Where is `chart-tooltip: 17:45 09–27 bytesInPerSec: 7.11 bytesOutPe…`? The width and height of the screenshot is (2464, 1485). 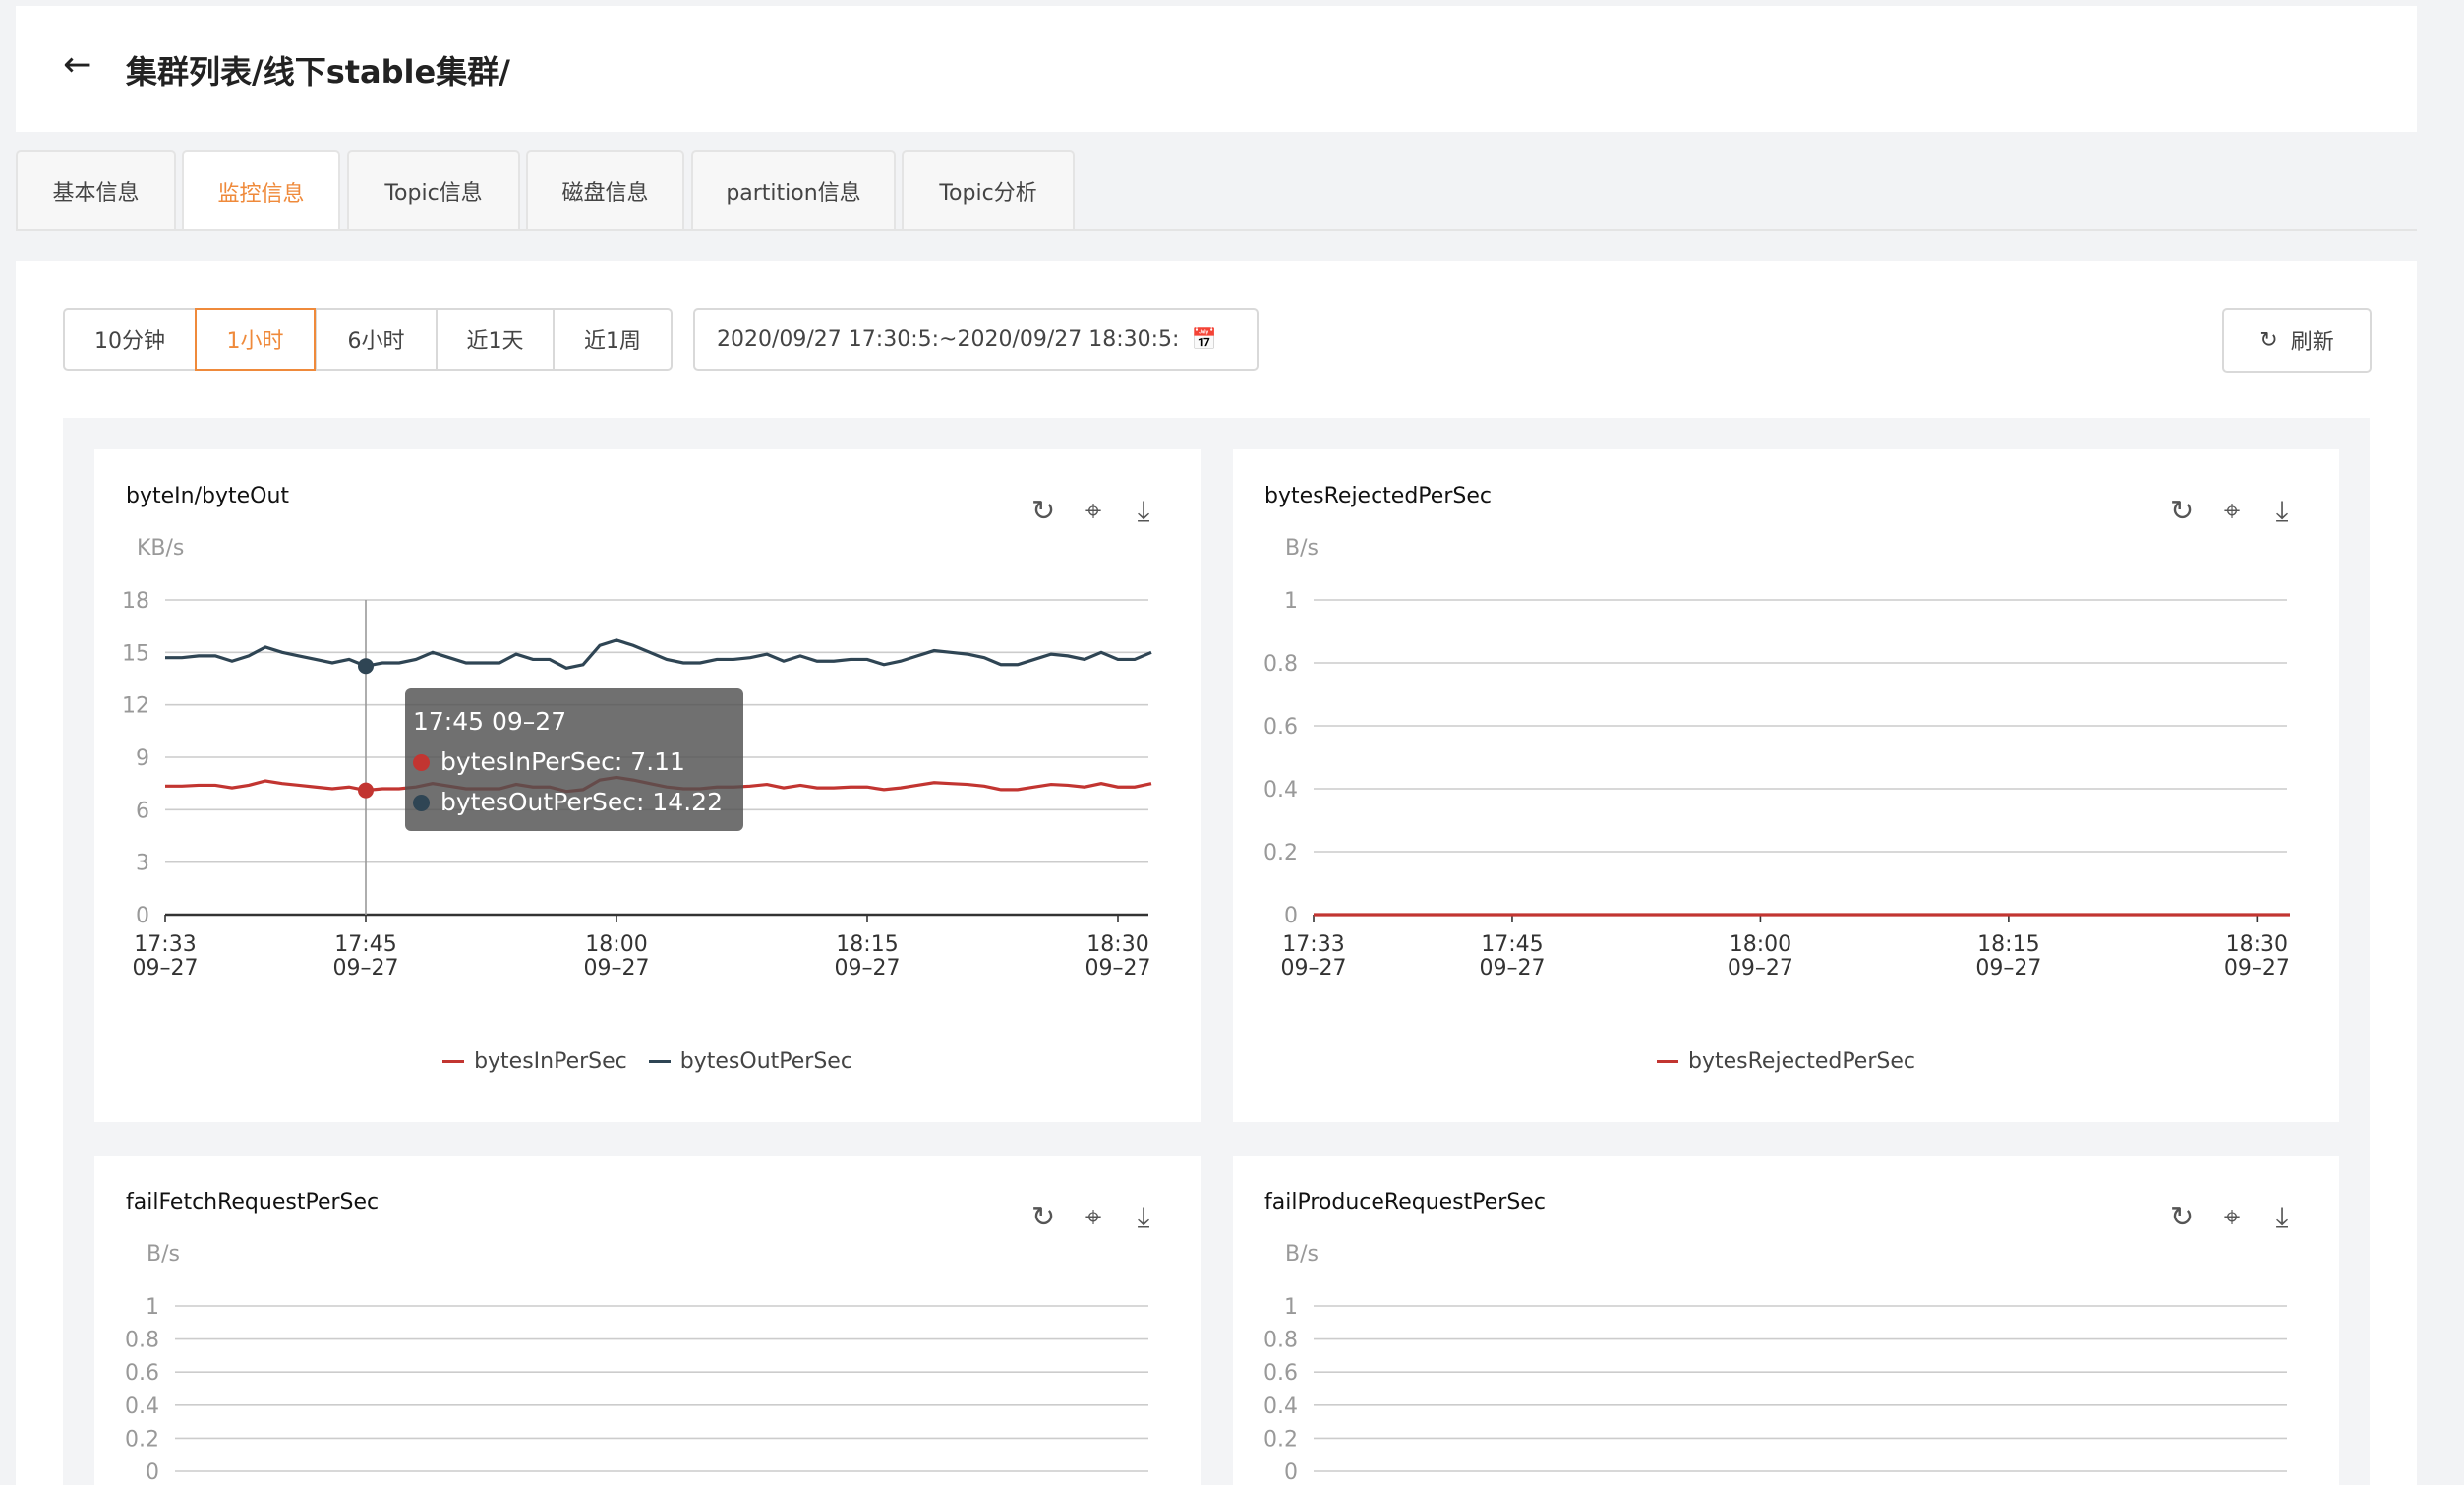
chart-tooltip: 17:45 09–27 bytesInPerSec: 7.11 bytesOutPe… is located at coordinates (574, 759).